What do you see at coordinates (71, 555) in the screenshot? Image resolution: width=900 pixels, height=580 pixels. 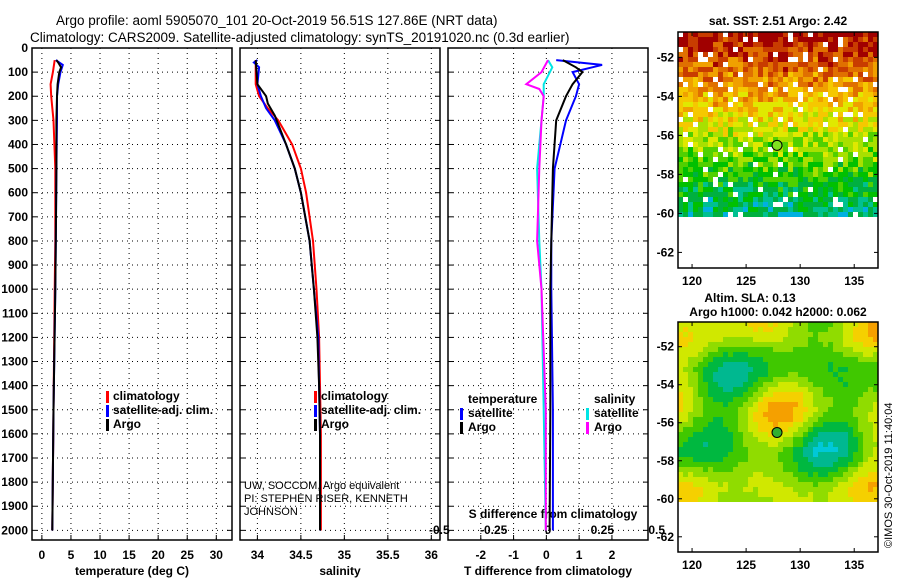 I see `x-tick-label: 5` at bounding box center [71, 555].